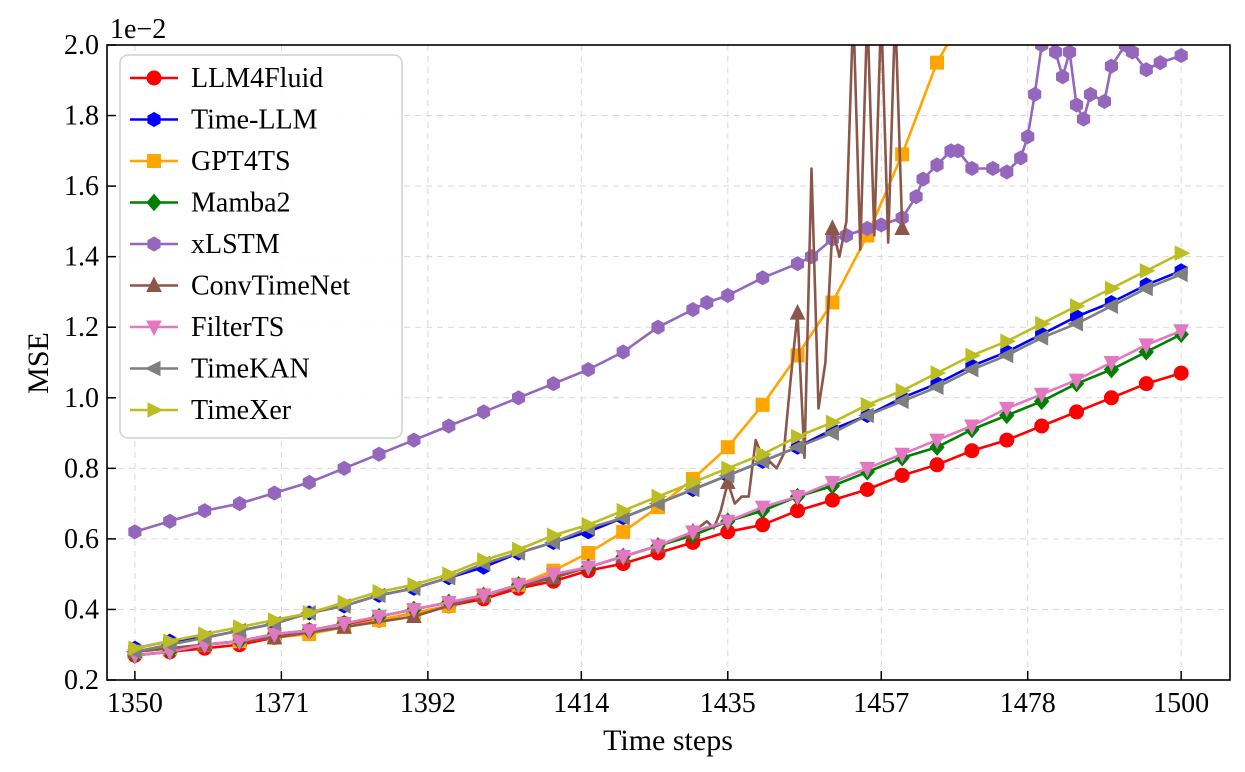 The width and height of the screenshot is (1245, 772). Describe the element at coordinates (81, 45) in the screenshot. I see `y-tick-label: 2.0` at that location.